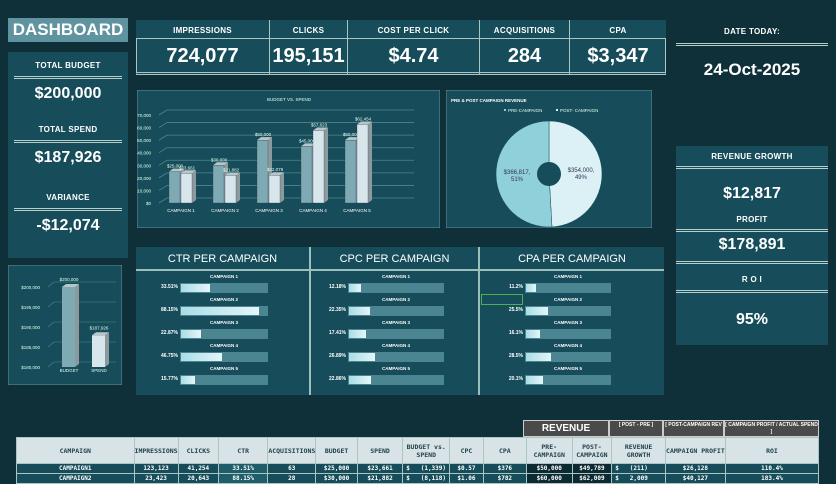 This screenshot has width=836, height=484. Describe the element at coordinates (156, 468) in the screenshot. I see `table-cell: 123,123` at that location.